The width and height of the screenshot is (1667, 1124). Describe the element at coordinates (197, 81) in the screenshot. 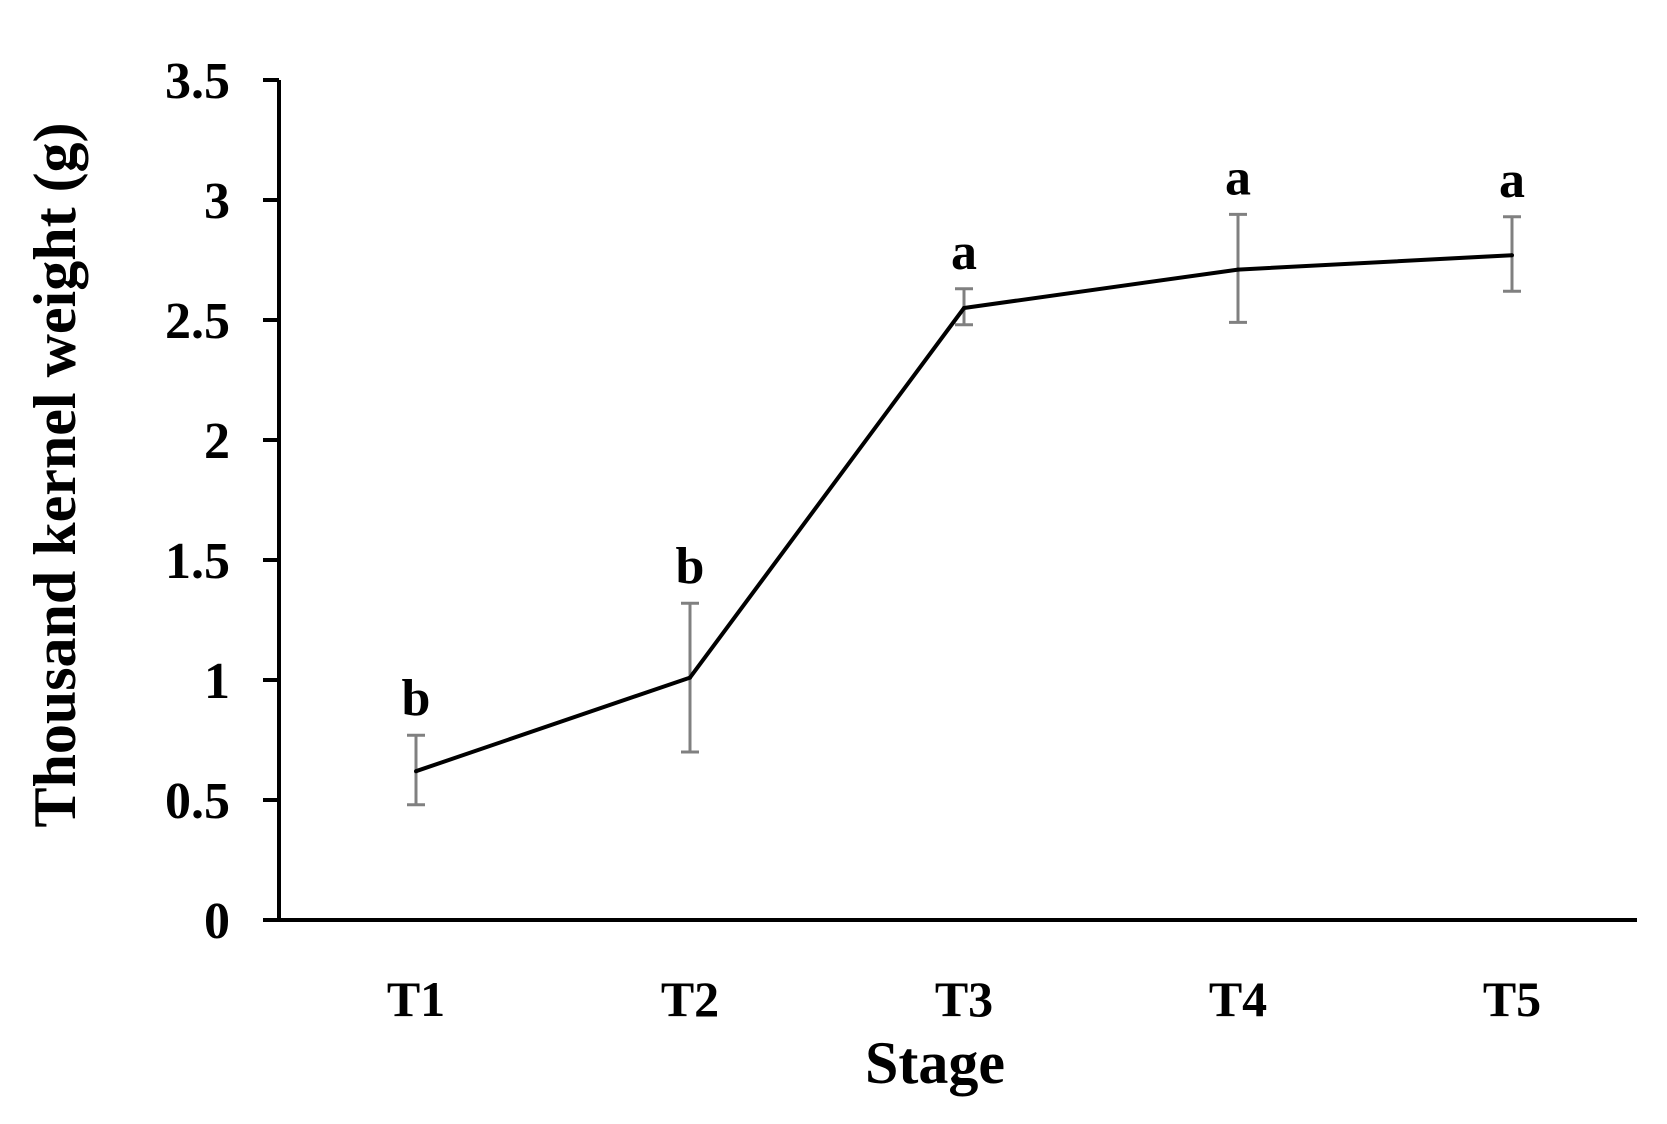

I see `y-tick-label: 3.5` at that location.